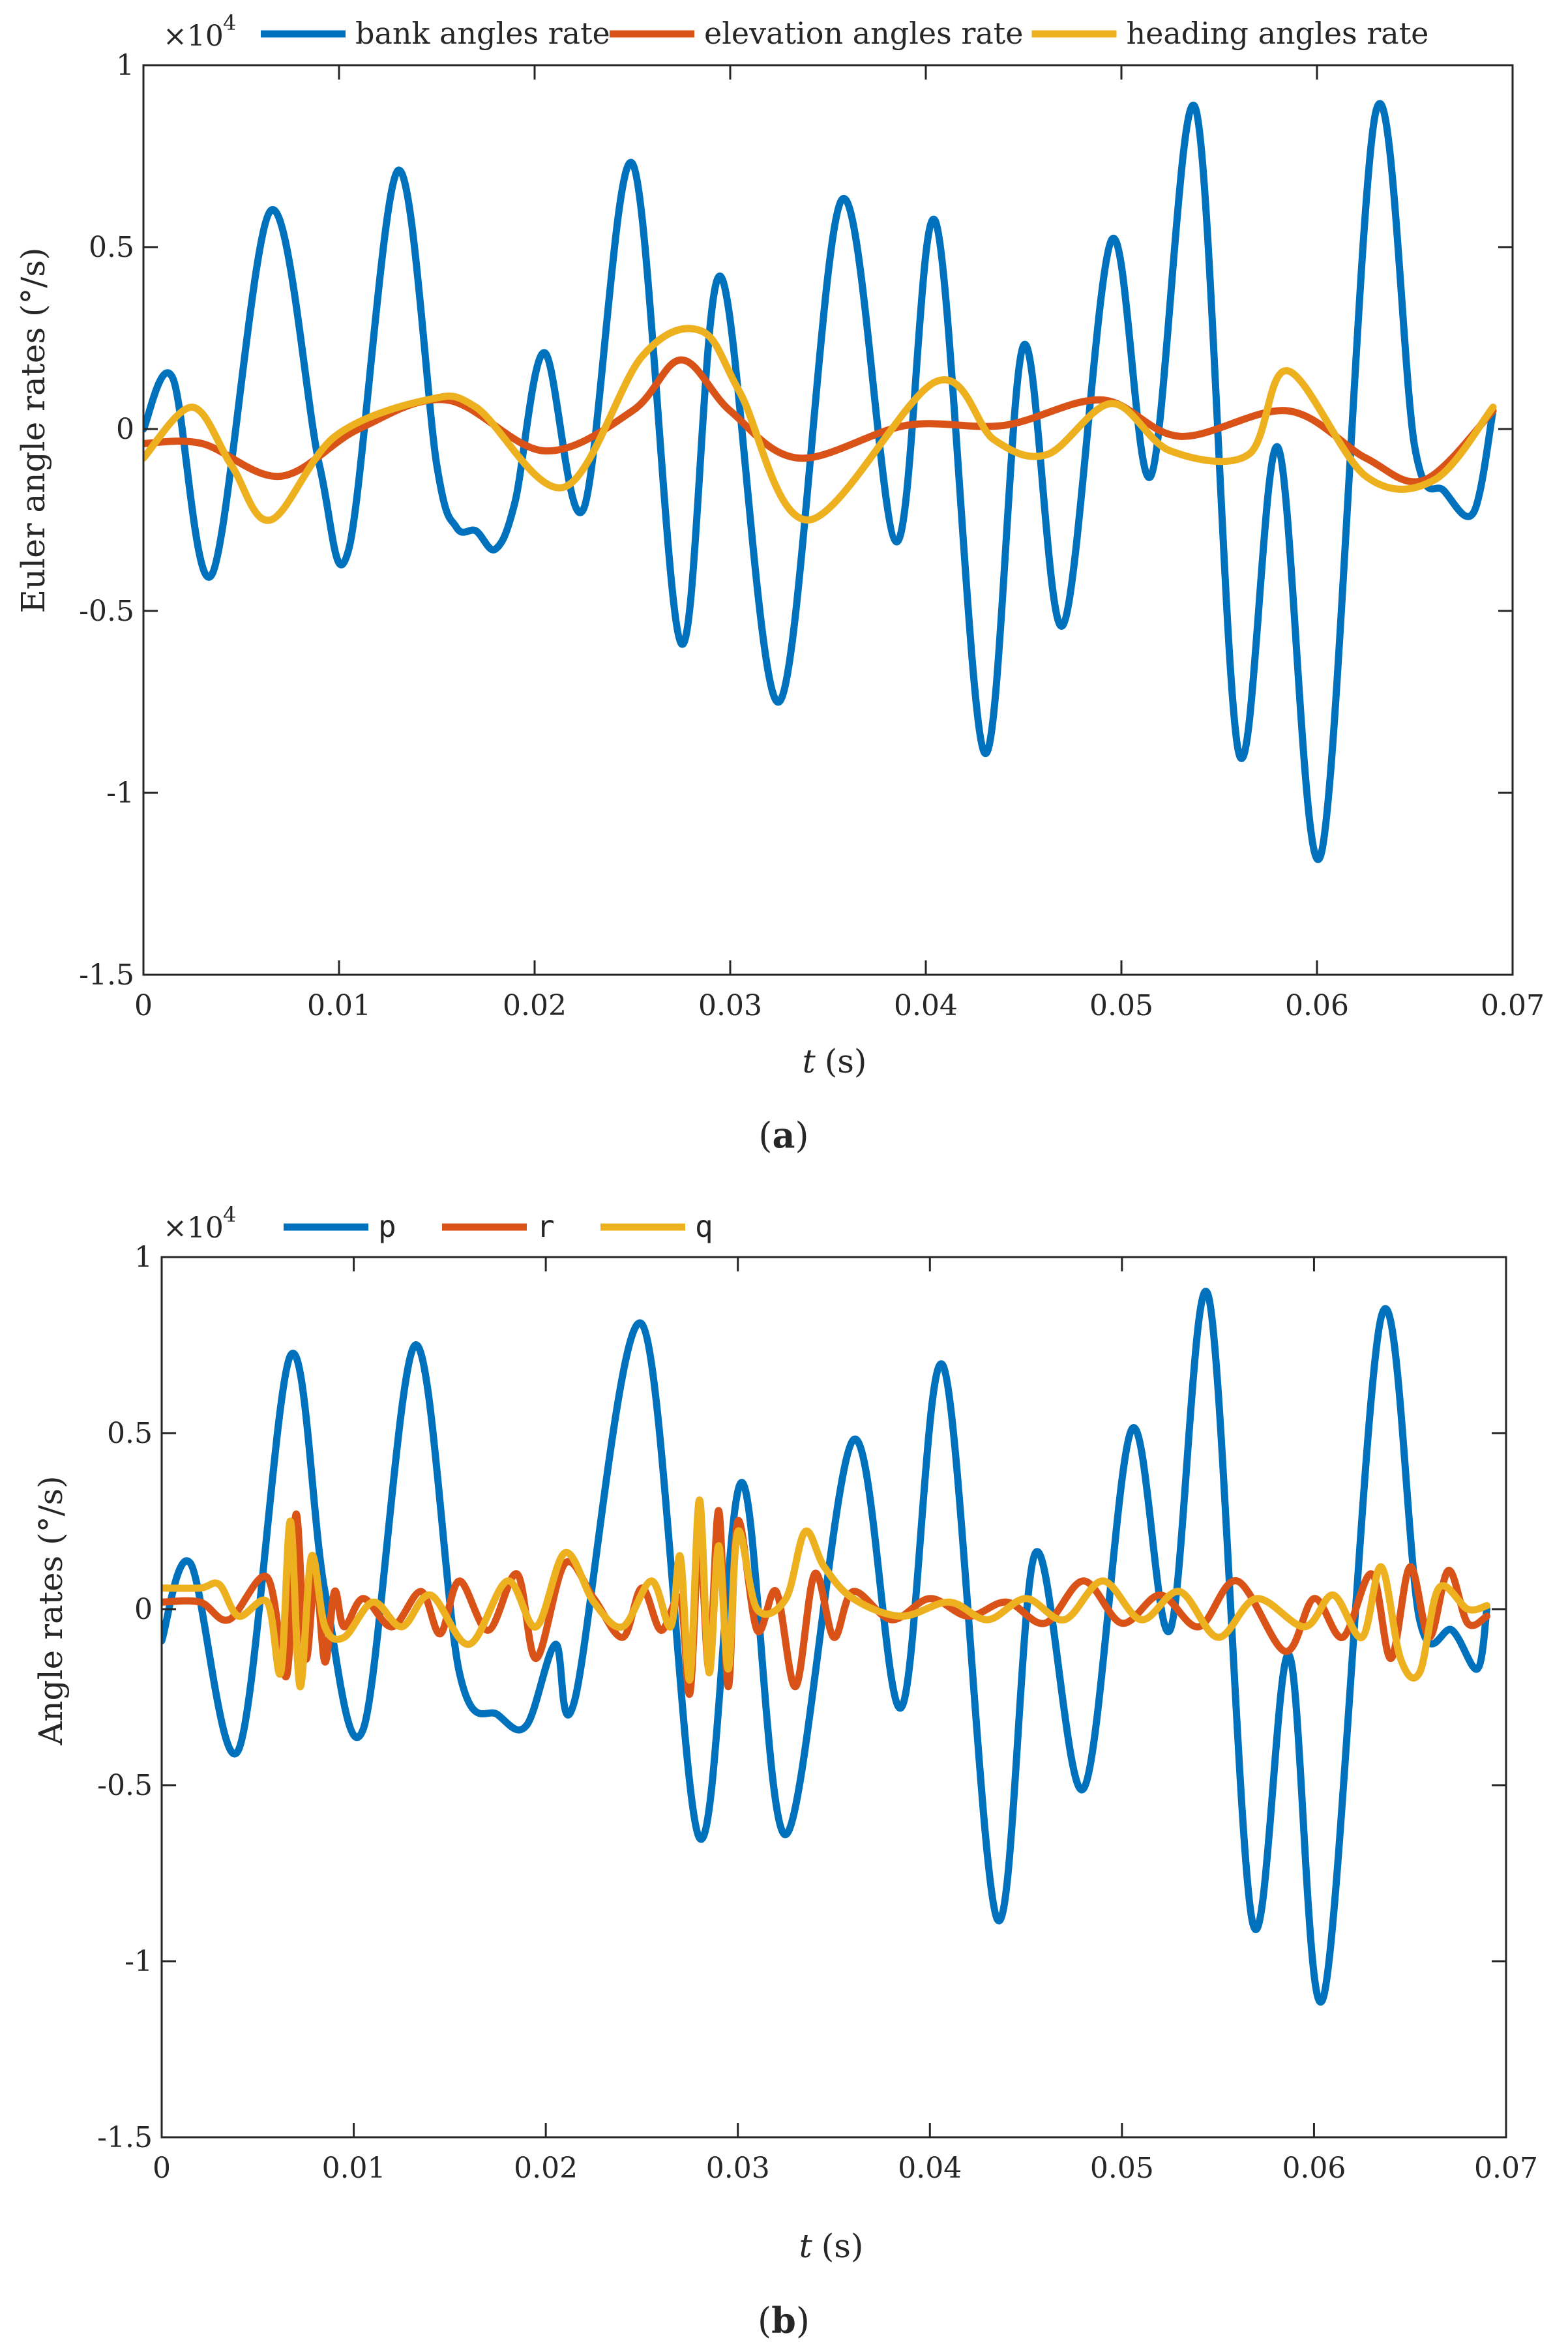 The image size is (1568, 2342). What do you see at coordinates (33, 430) in the screenshot?
I see `y-axis-title-a: Euler angle rates (°/s)` at bounding box center [33, 430].